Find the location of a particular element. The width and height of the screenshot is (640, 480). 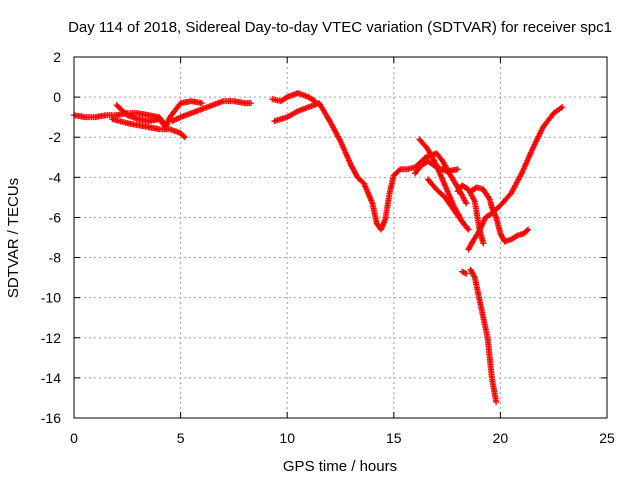

y-axis-label: SDTVAR / TECUs is located at coordinates (13, 238).